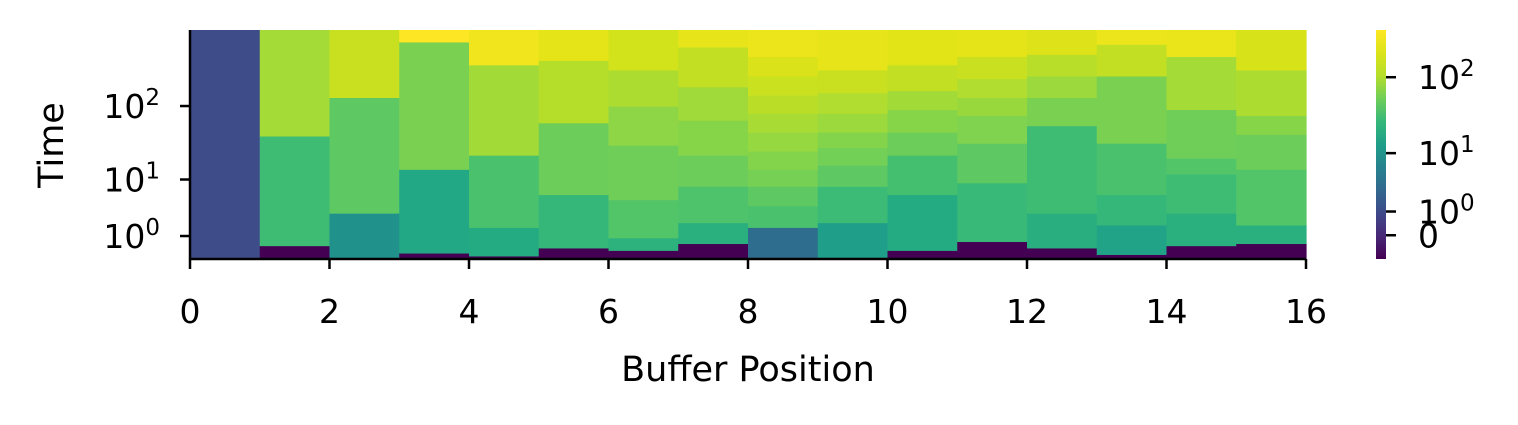 Image resolution: width=1518 pixels, height=425 pixels. What do you see at coordinates (748, 370) in the screenshot?
I see `x-axis-label: Buffer Position` at bounding box center [748, 370].